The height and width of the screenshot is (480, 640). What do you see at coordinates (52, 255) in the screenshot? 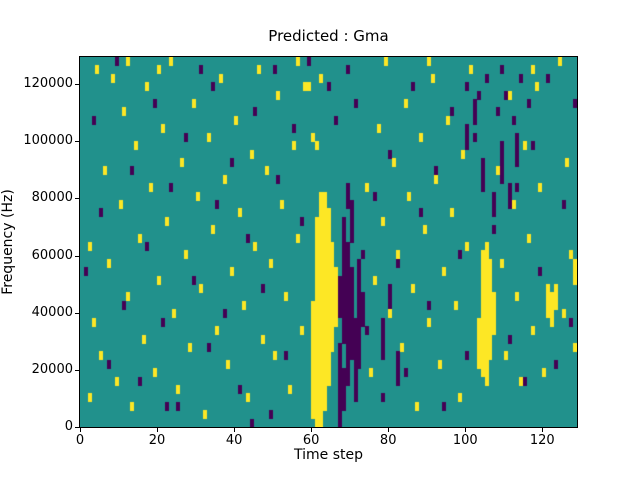
I see `y-tick-label: 60000` at bounding box center [52, 255].